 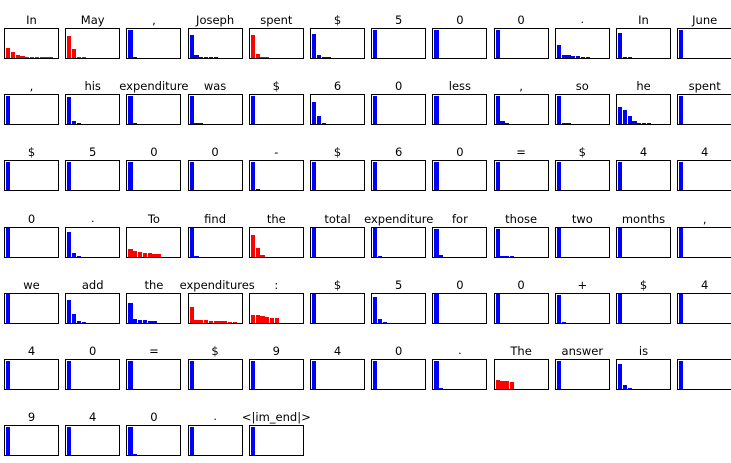 What do you see at coordinates (399, 152) in the screenshot?
I see `token-label: 6` at bounding box center [399, 152].